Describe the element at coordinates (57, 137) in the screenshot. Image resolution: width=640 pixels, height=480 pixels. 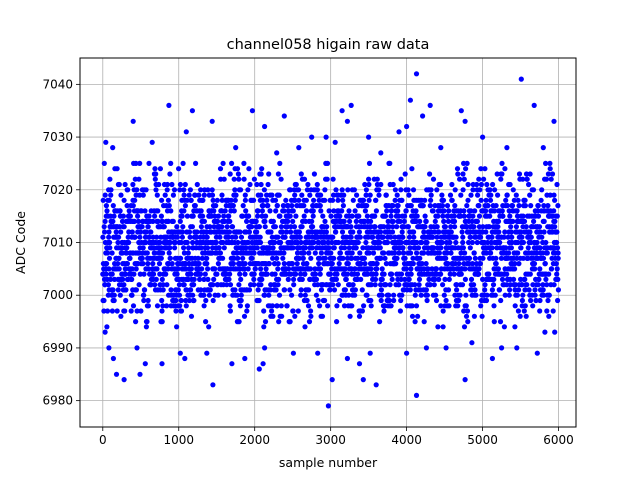
I see `y-tick-label: 7030` at that location.